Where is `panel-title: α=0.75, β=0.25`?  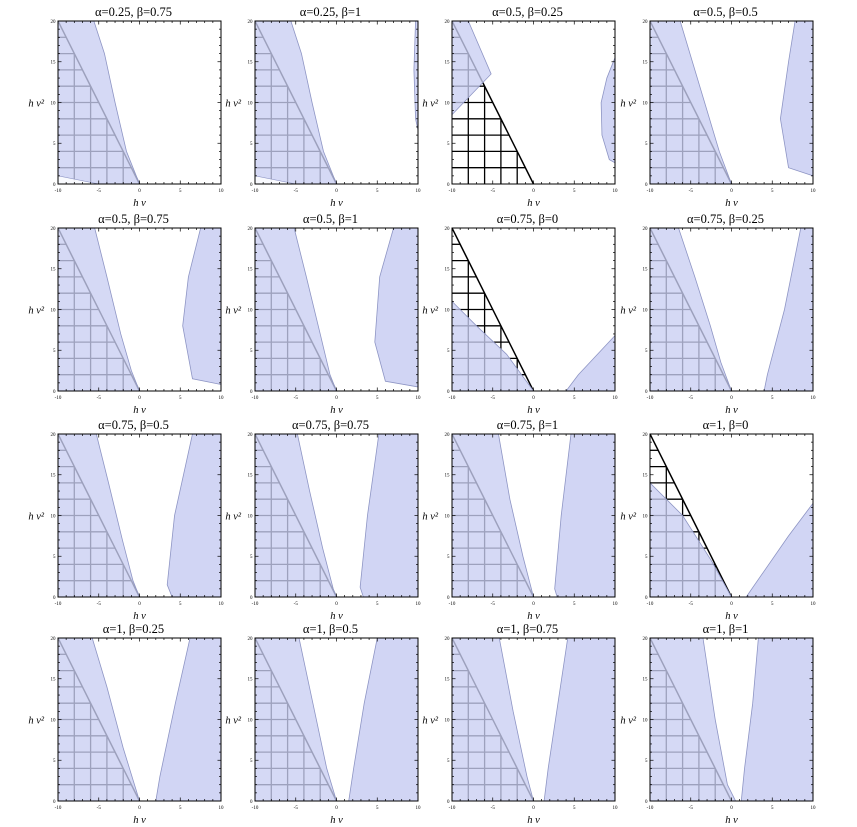
panel-title: α=0.75, β=0.25 is located at coordinates (725, 219).